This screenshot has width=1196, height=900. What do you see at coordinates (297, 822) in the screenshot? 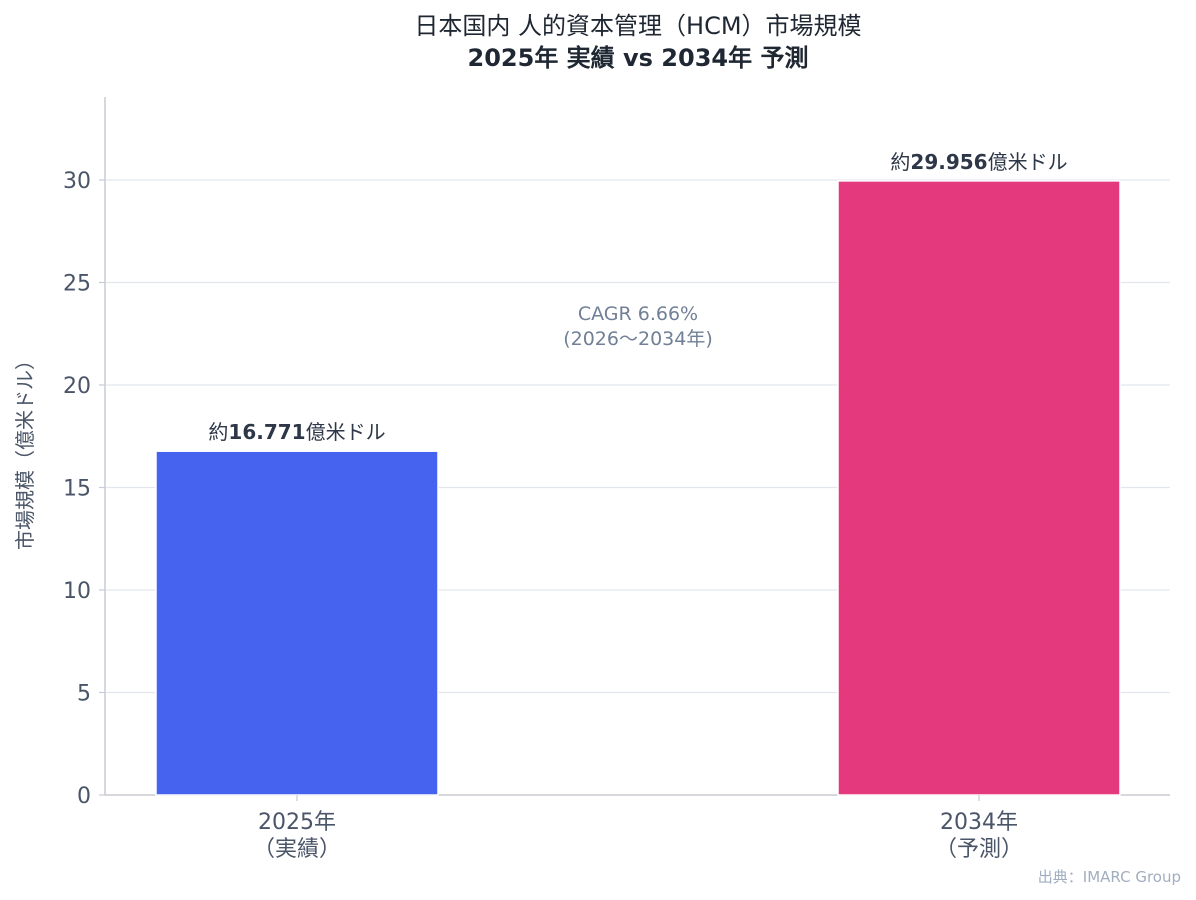
I see `x-tick-label-1-line-1: 2025年` at bounding box center [297, 822].